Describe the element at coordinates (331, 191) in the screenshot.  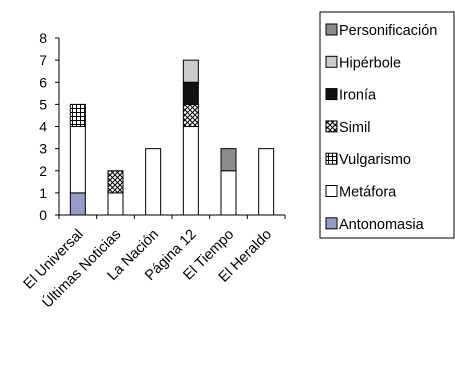
I see `legend-swatch-metafora` at that location.